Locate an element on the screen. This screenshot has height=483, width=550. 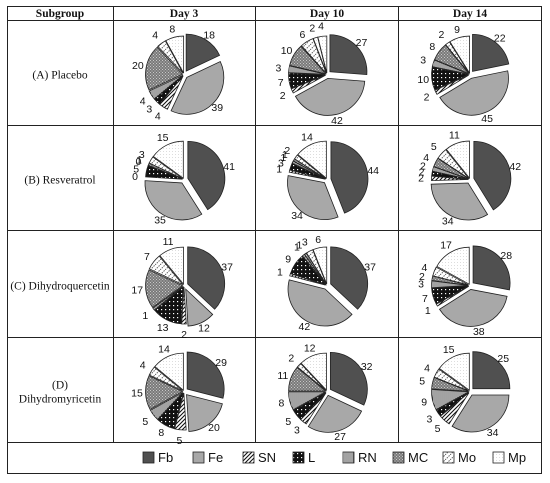
legend-label-fb: Fb is located at coordinates (165, 457).